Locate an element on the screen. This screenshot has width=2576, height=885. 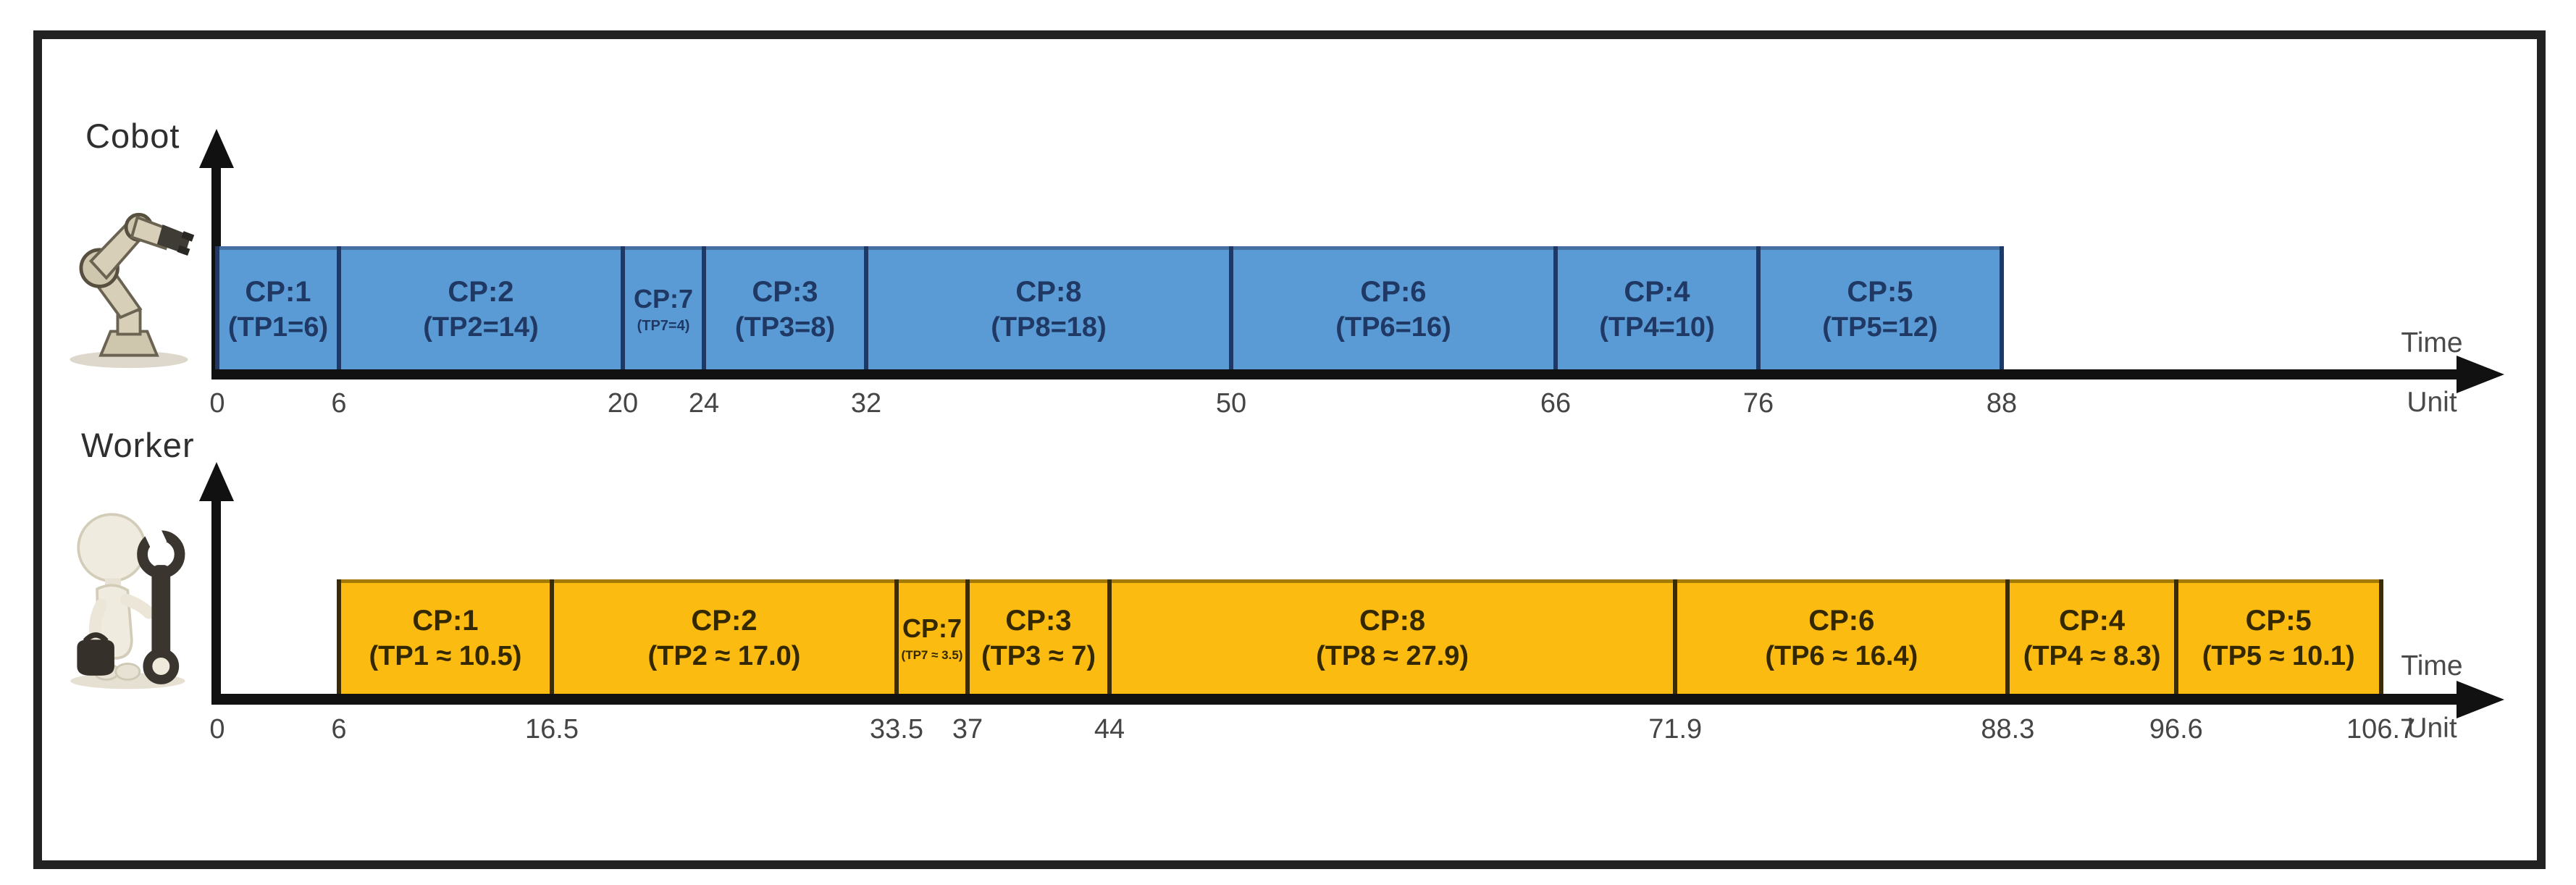
axis-tick-label: 32 is located at coordinates (866, 403).